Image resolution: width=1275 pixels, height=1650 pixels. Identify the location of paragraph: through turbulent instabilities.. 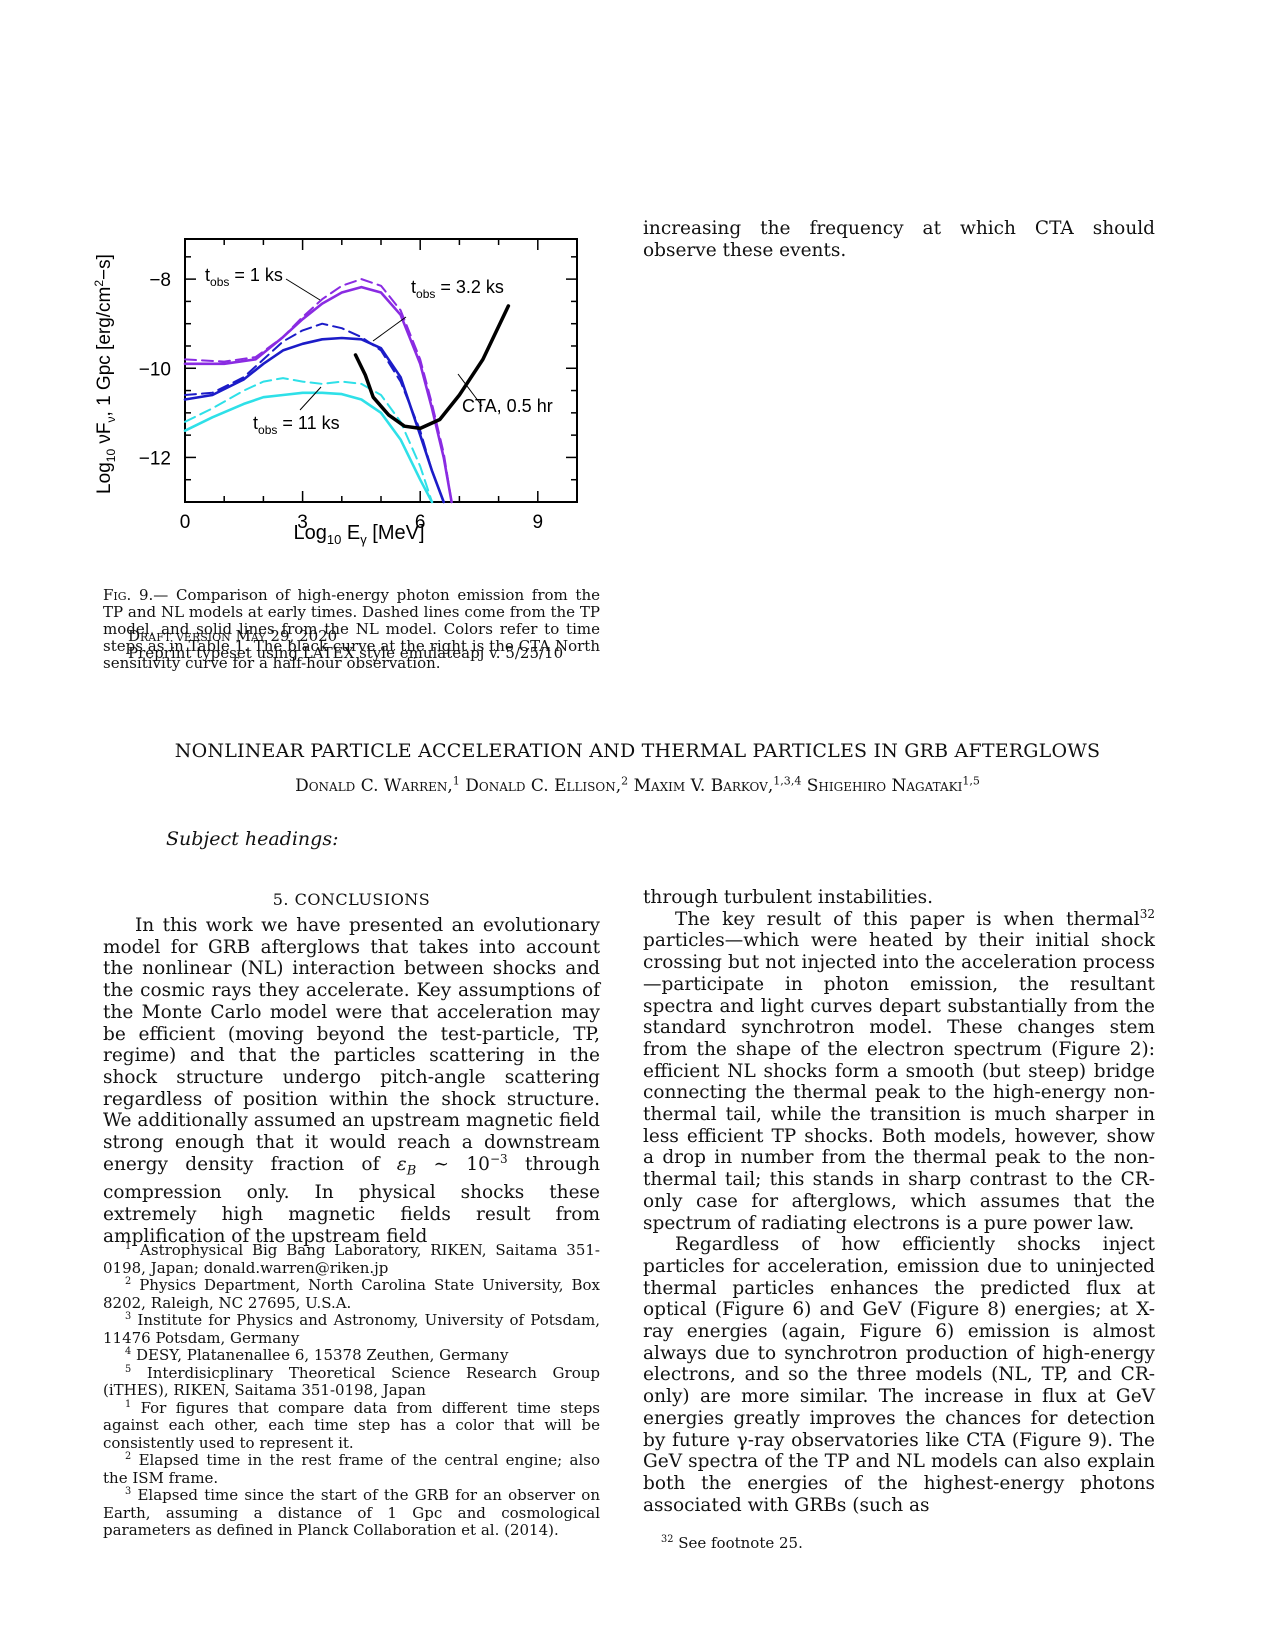
(788, 897).